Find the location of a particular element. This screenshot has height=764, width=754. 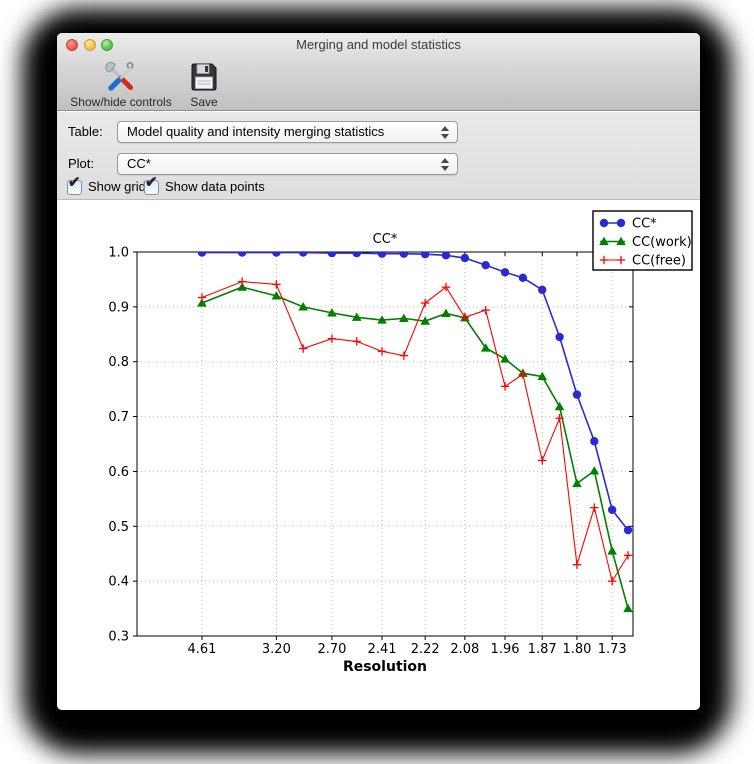

svg-text: 2.70 is located at coordinates (331, 649).